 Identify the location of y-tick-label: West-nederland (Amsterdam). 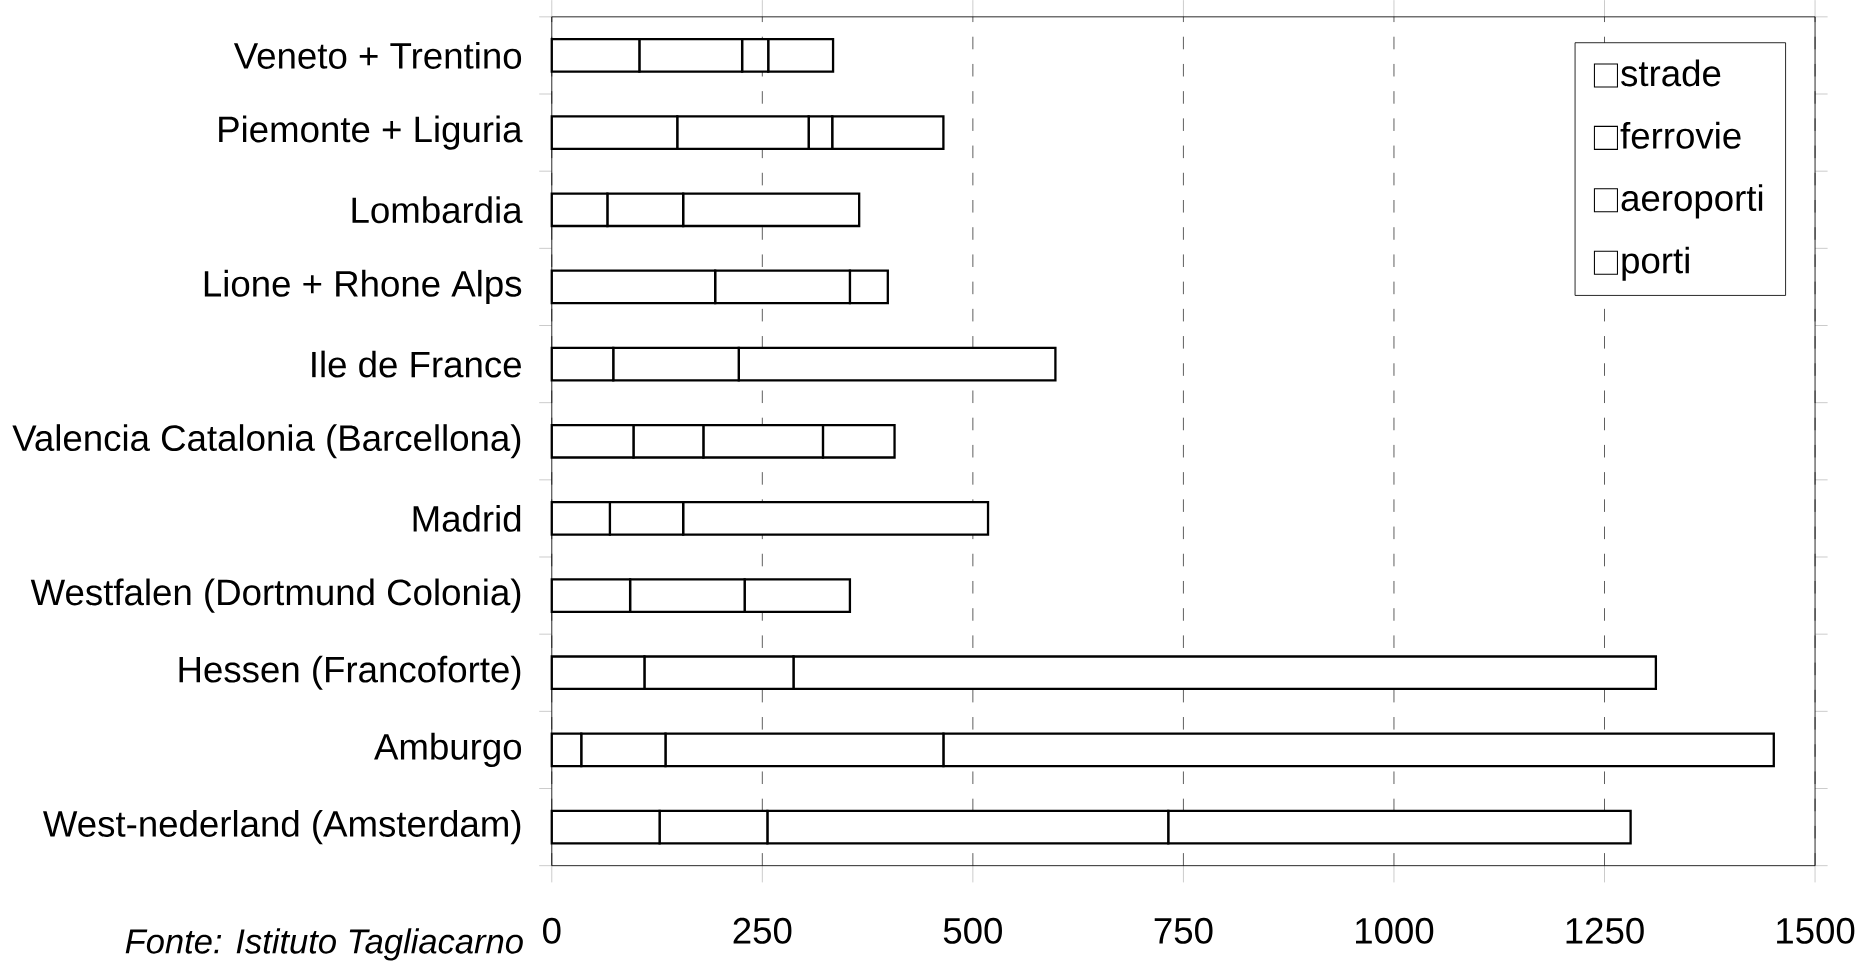
(282, 827).